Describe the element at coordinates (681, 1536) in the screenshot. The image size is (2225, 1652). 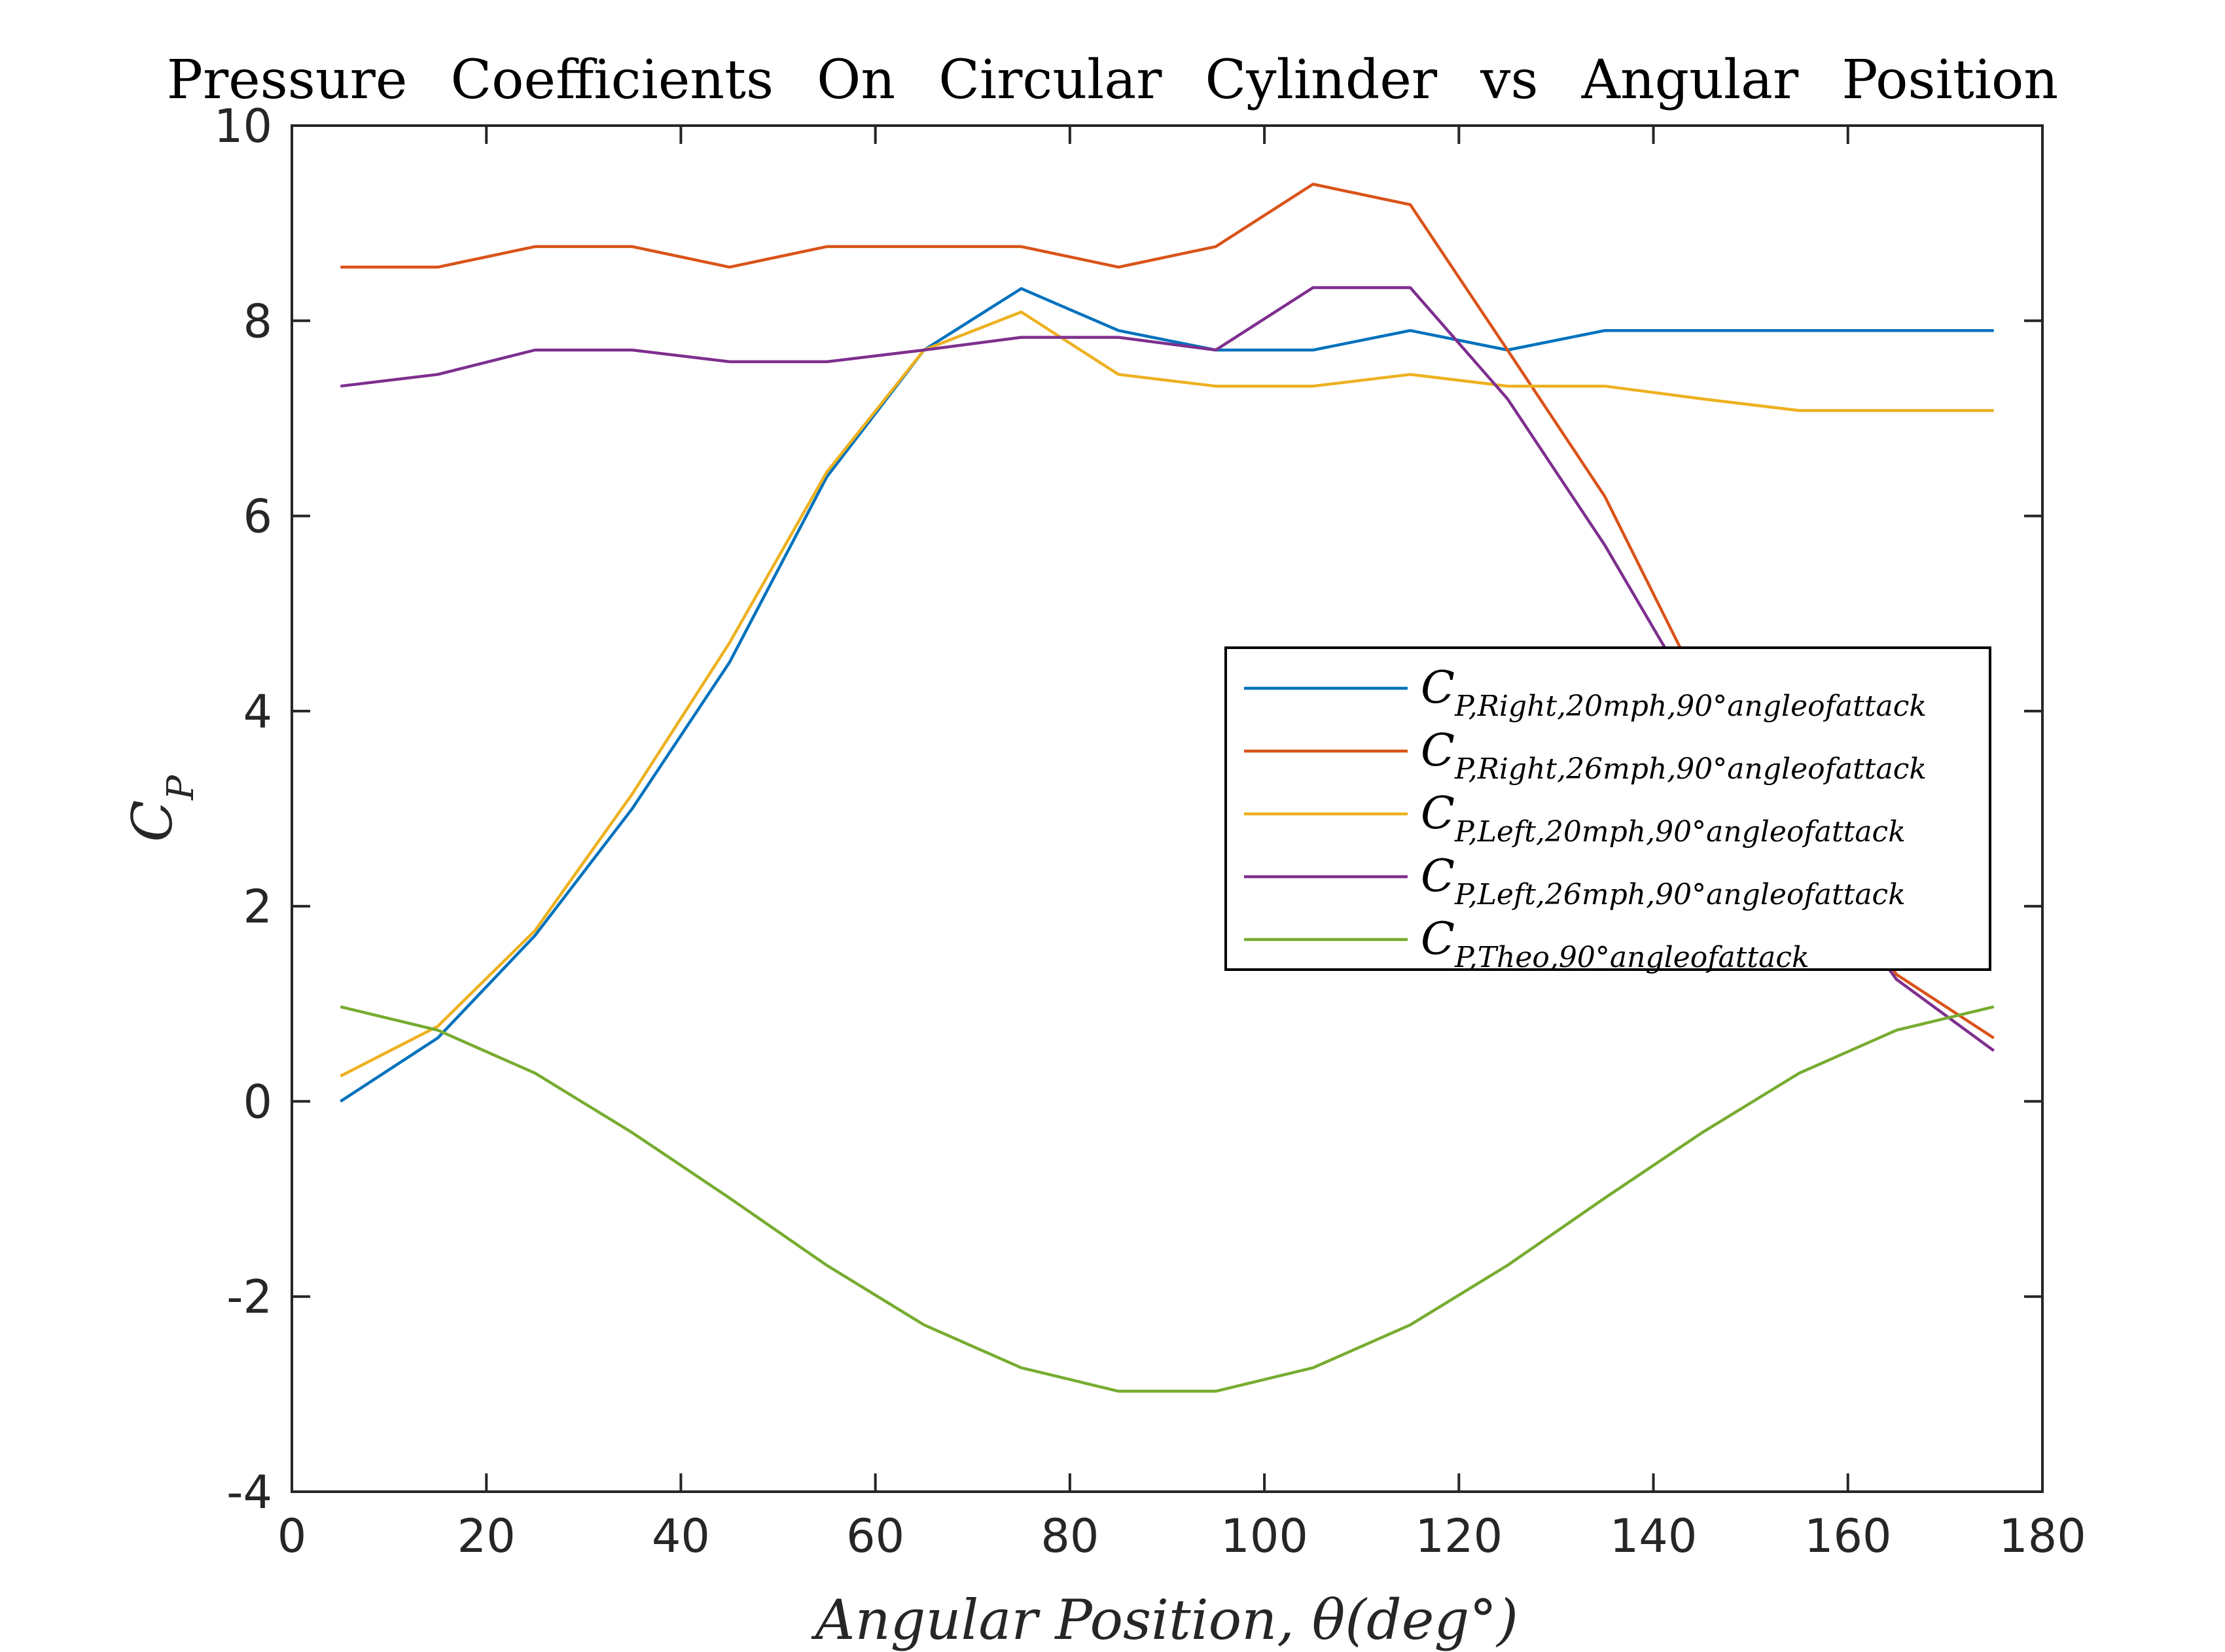
I see `x-tick-label: 40` at that location.